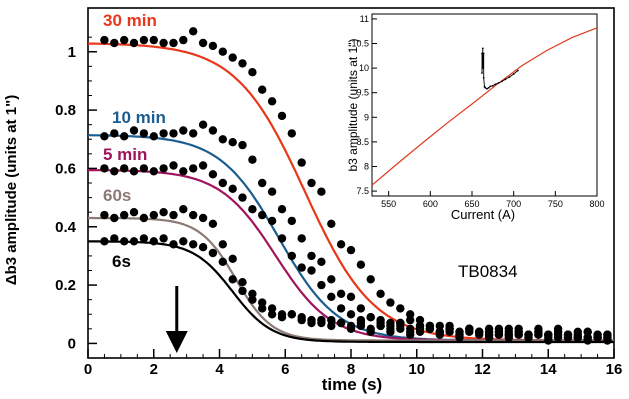  What do you see at coordinates (121, 261) in the screenshot?
I see `series-label-6s: 6s` at bounding box center [121, 261].